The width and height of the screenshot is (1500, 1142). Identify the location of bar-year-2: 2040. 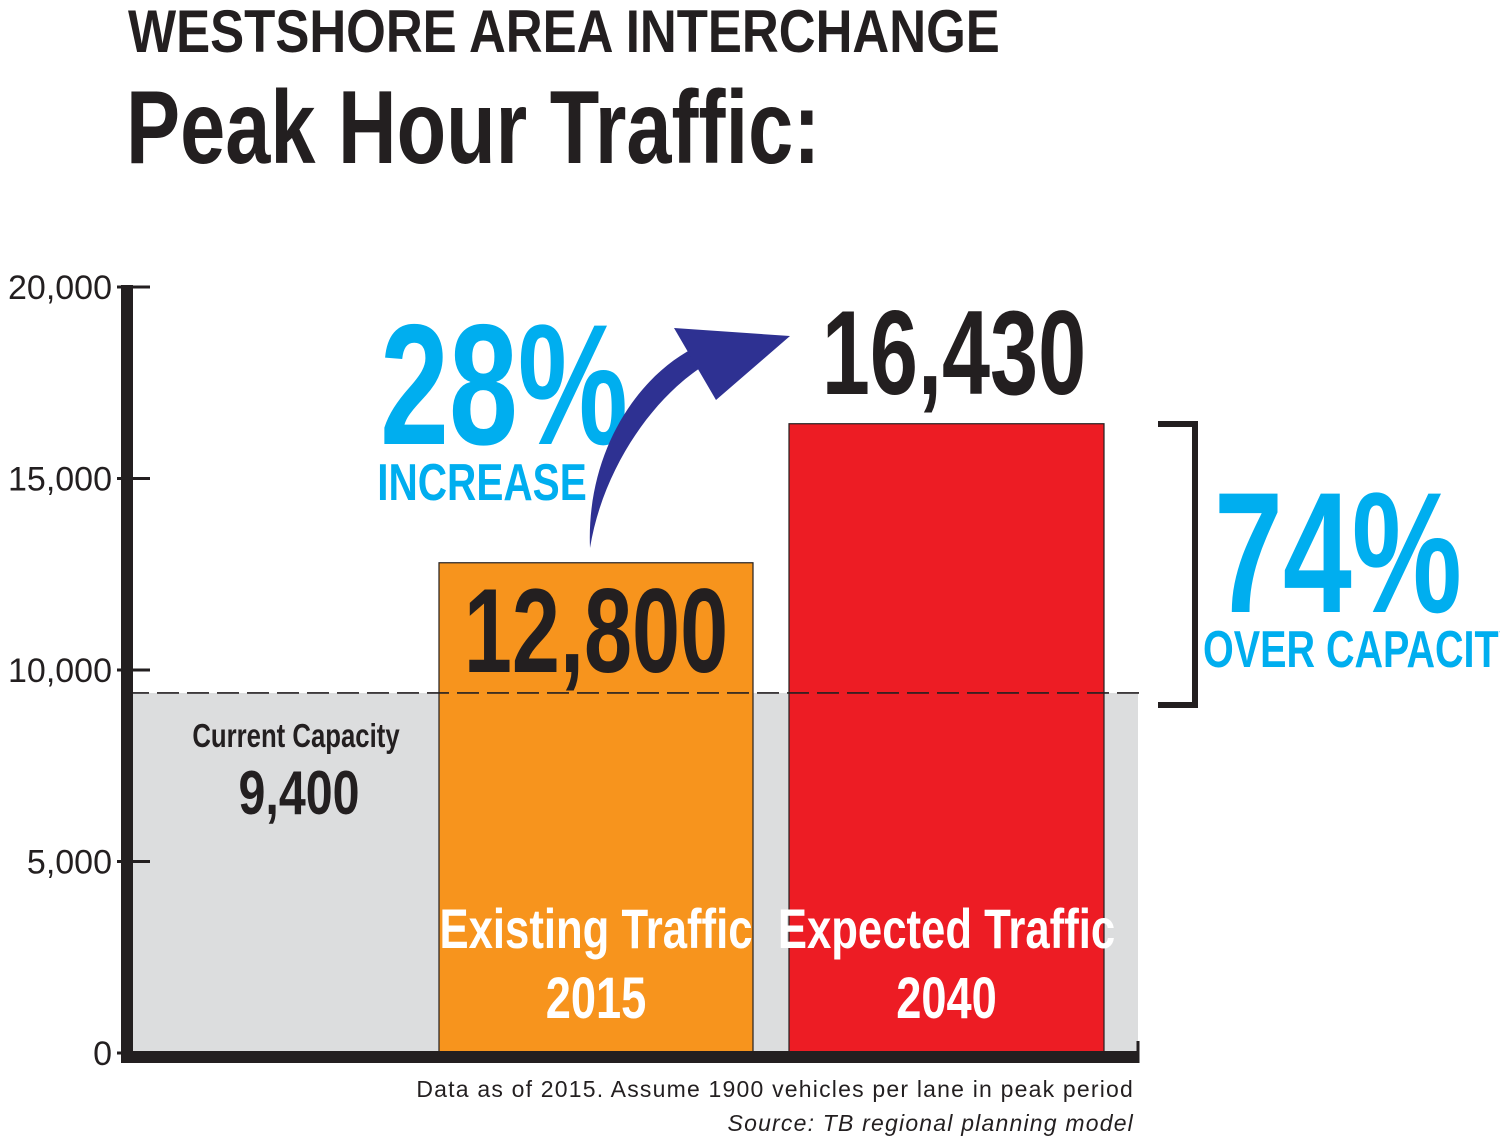
(946, 999).